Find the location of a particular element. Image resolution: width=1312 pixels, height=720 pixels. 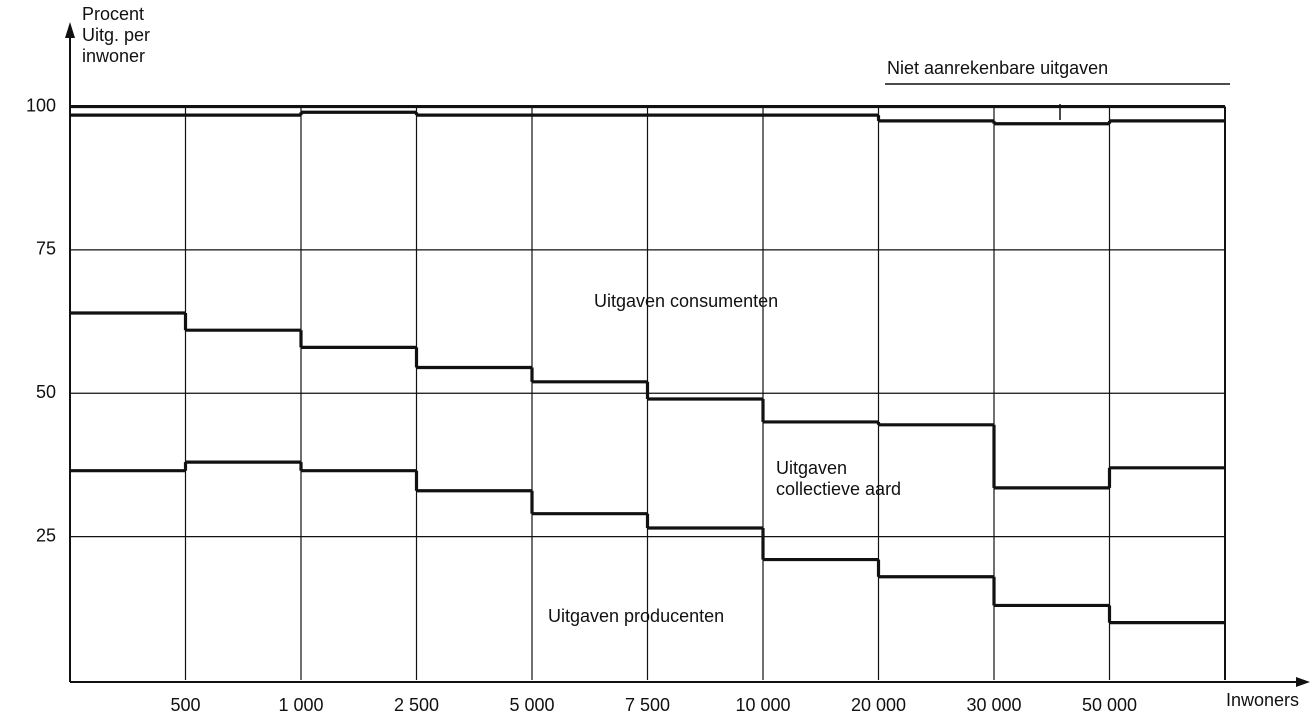

x-tick-label: 7 500 is located at coordinates (647, 705).